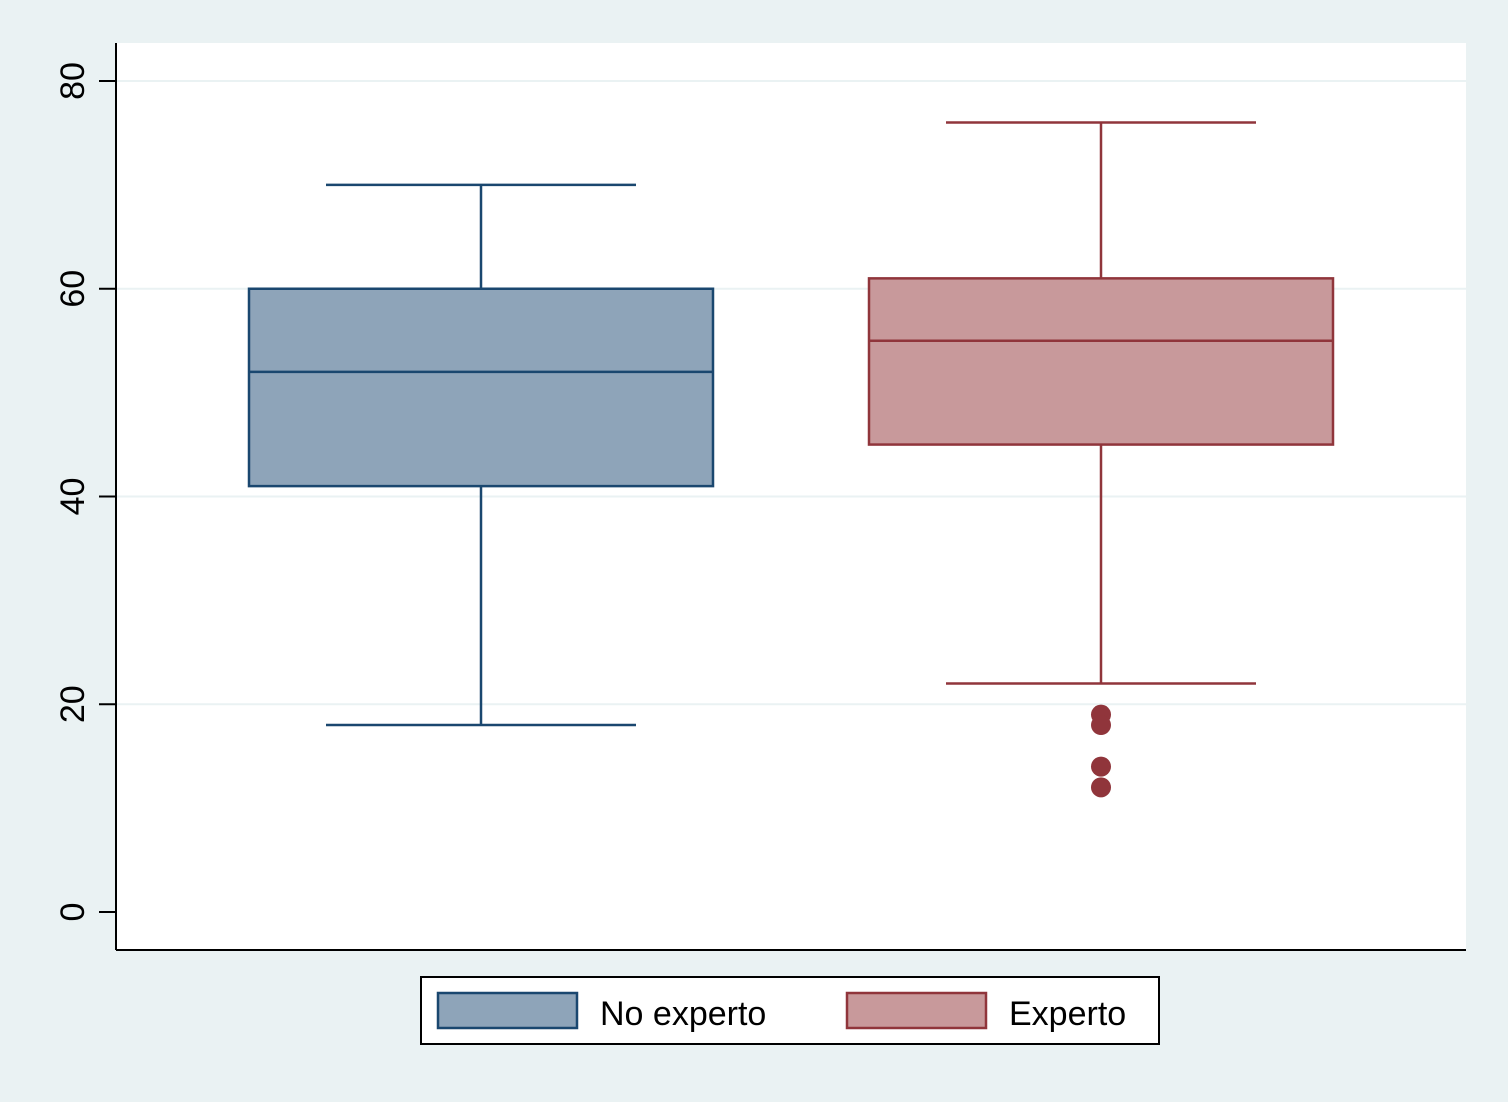 This screenshot has width=1508, height=1107. Describe the element at coordinates (1067, 1014) in the screenshot. I see `legend-label: Experto` at that location.